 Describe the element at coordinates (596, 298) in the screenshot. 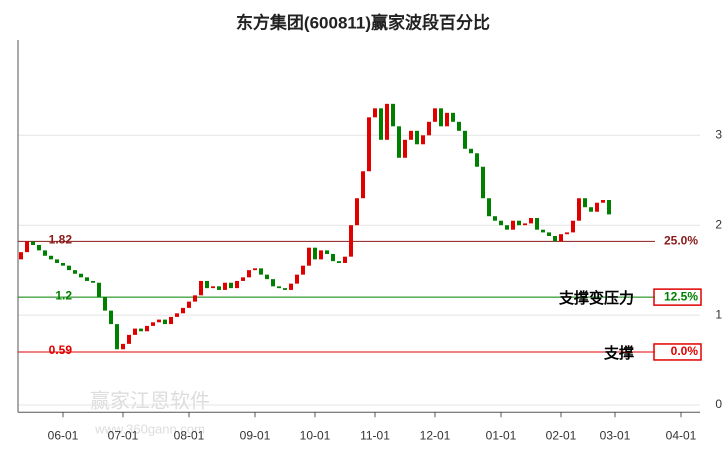

I see `level-annotation: 支撑变压力` at that location.